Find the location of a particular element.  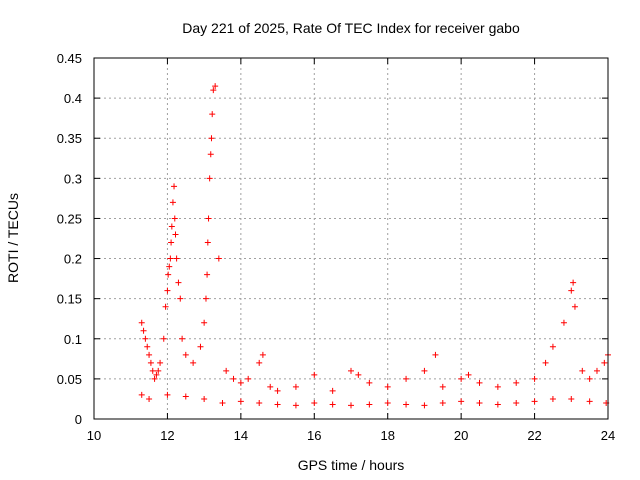

x-axis-label: GPS time / hours is located at coordinates (351, 465).